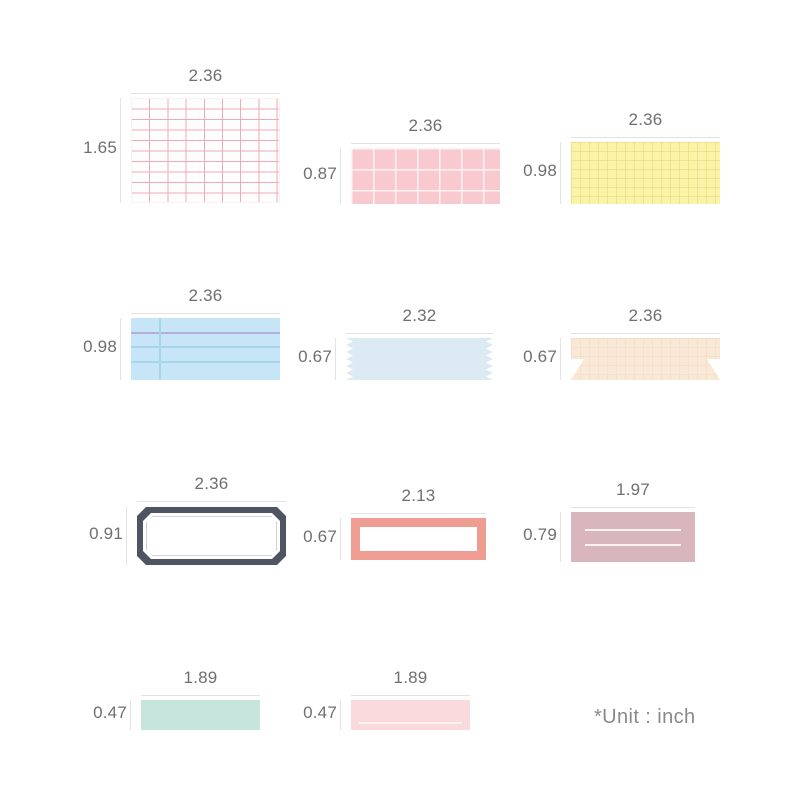 This screenshot has height=800, width=800. I want to click on product-cell-lined-label-mauve: 1.97 0.79, so click(609, 521).